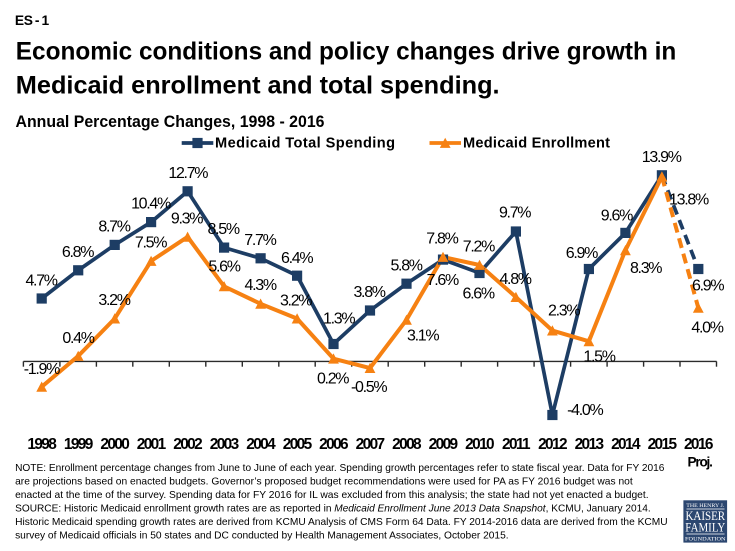  Describe the element at coordinates (552, 444) in the screenshot. I see `svg-text: 2012` at that location.